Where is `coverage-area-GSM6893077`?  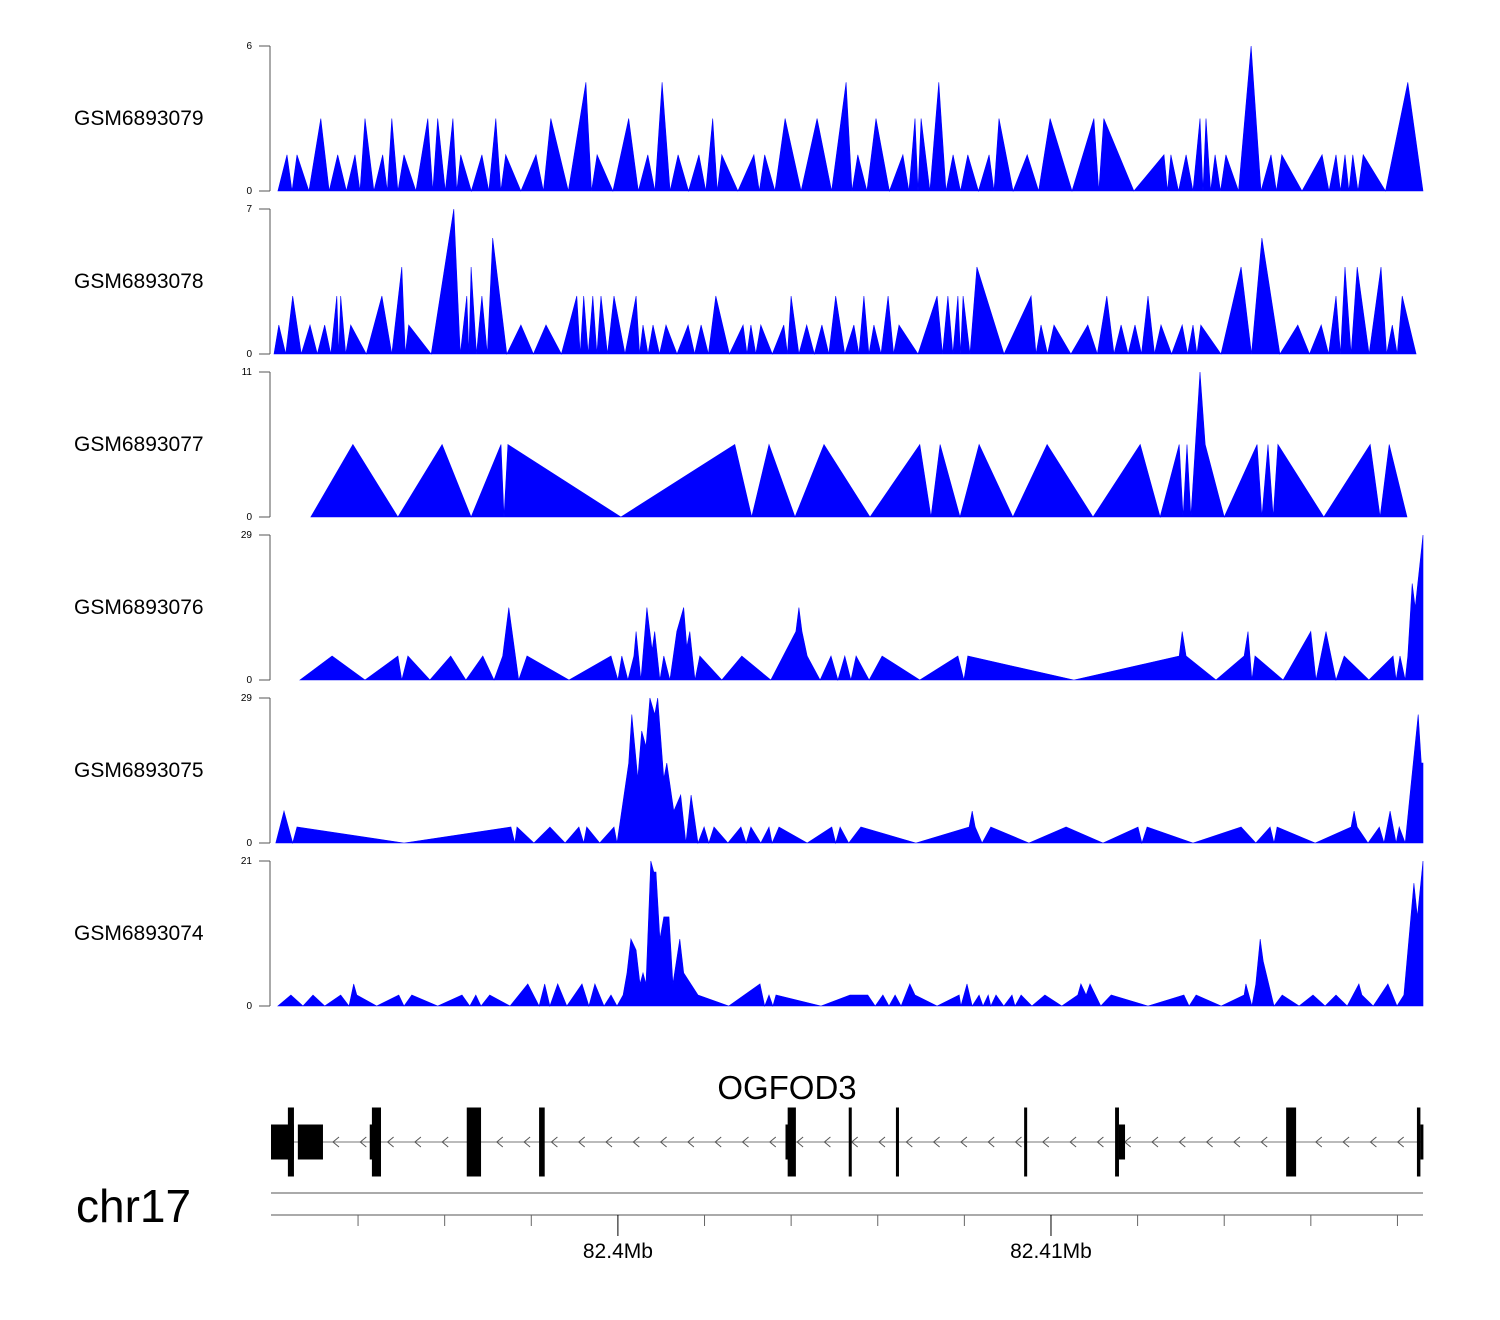
coverage-area-GSM6893077 is located at coordinates (859, 445).